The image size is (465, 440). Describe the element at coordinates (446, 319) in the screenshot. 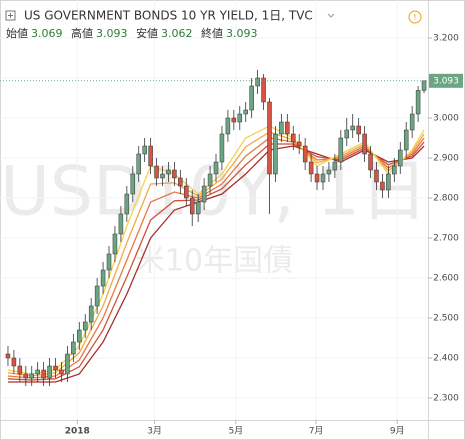

I see `y-tick-label: 2.500` at that location.